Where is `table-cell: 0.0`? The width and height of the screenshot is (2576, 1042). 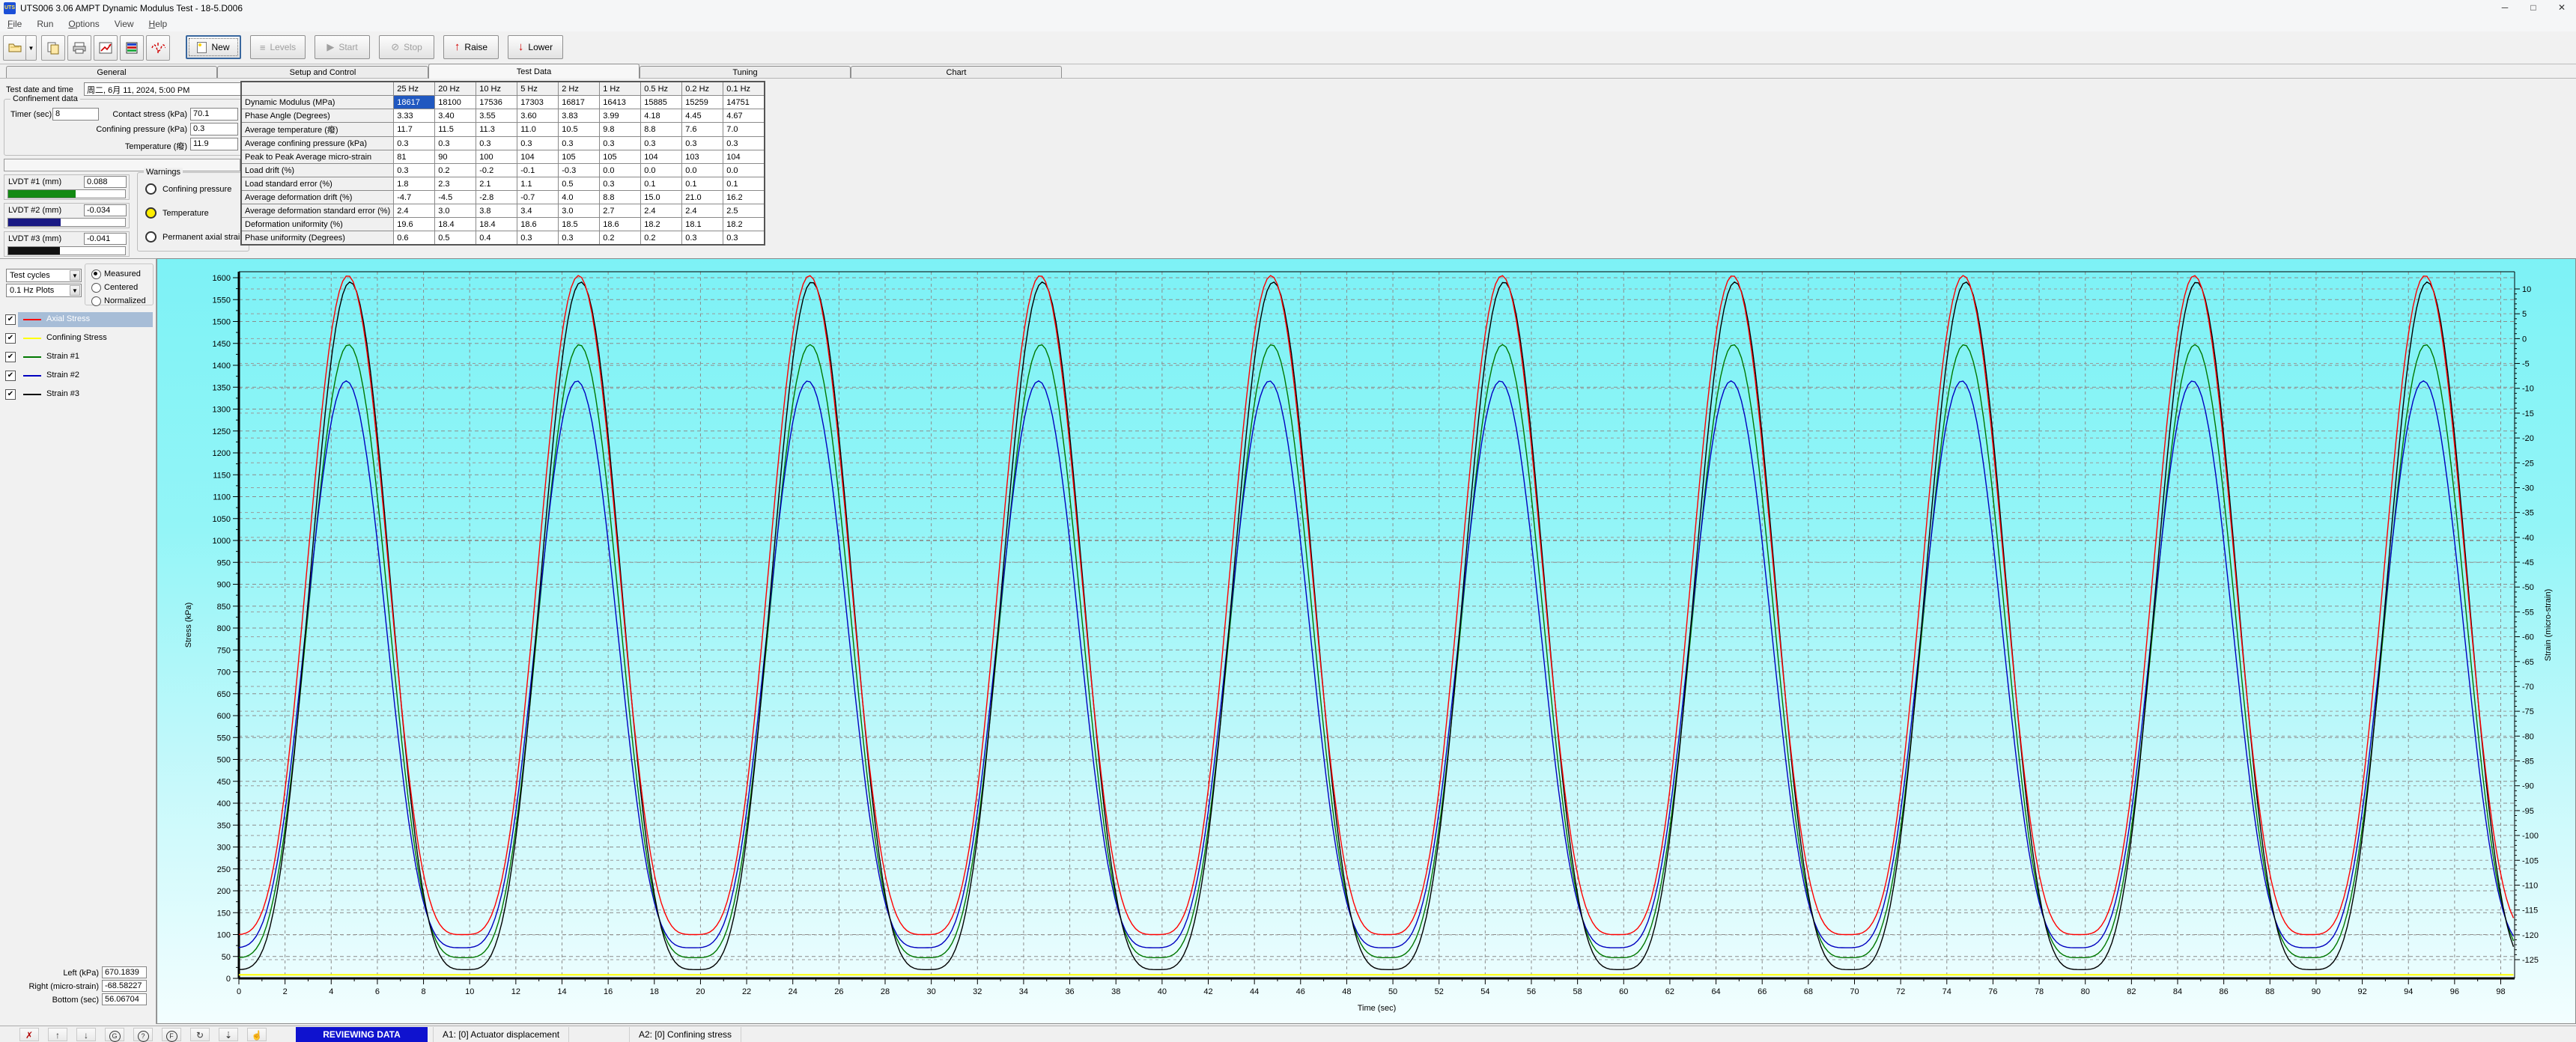
table-cell: 0.0 is located at coordinates (620, 170).